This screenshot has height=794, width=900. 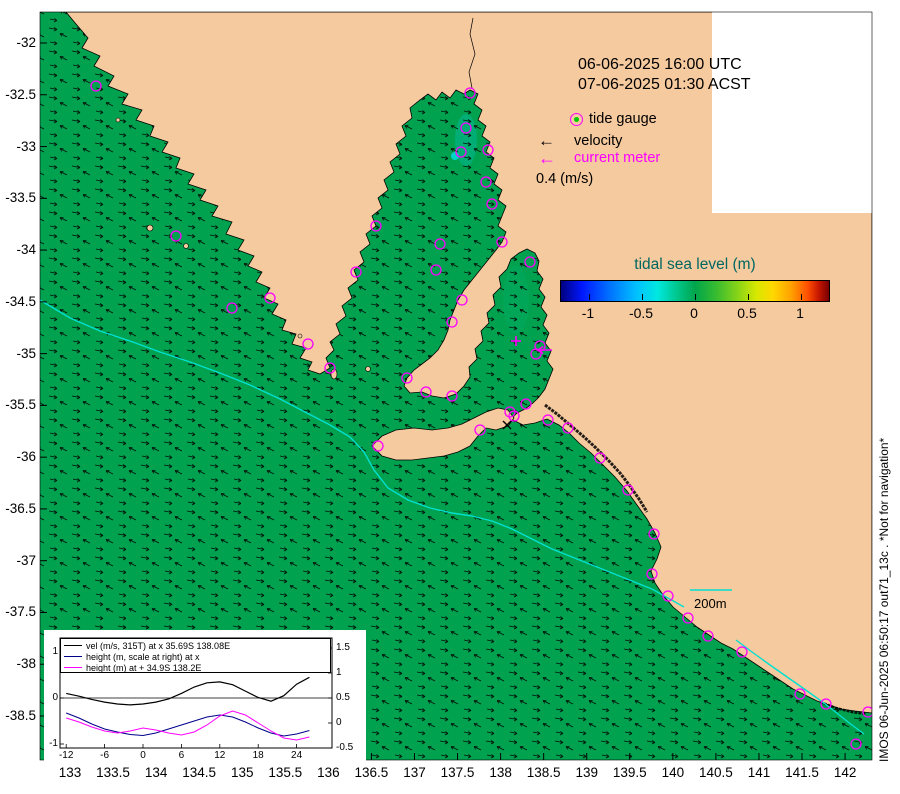 I want to click on lon-tick-label: 139, so click(x=586, y=772).